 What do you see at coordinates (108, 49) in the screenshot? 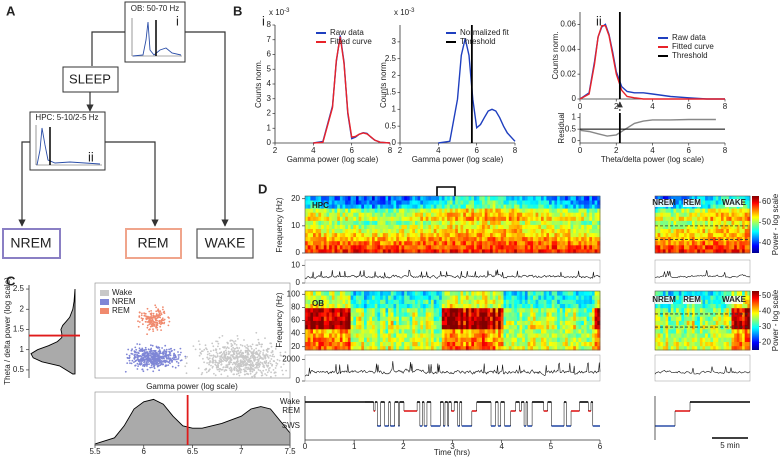
I see `connector` at bounding box center [108, 49].